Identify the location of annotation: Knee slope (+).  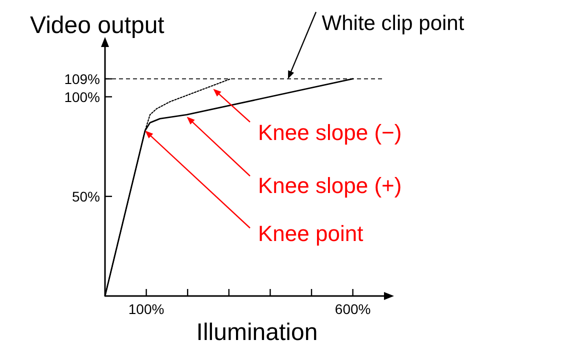
(330, 185).